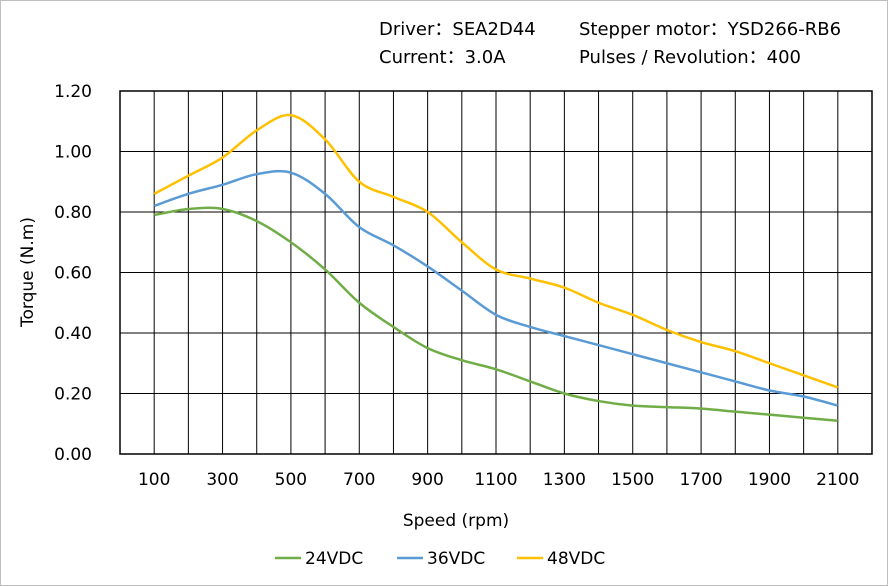 Image resolution: width=888 pixels, height=586 pixels. I want to click on x-tick-label: 1900, so click(769, 480).